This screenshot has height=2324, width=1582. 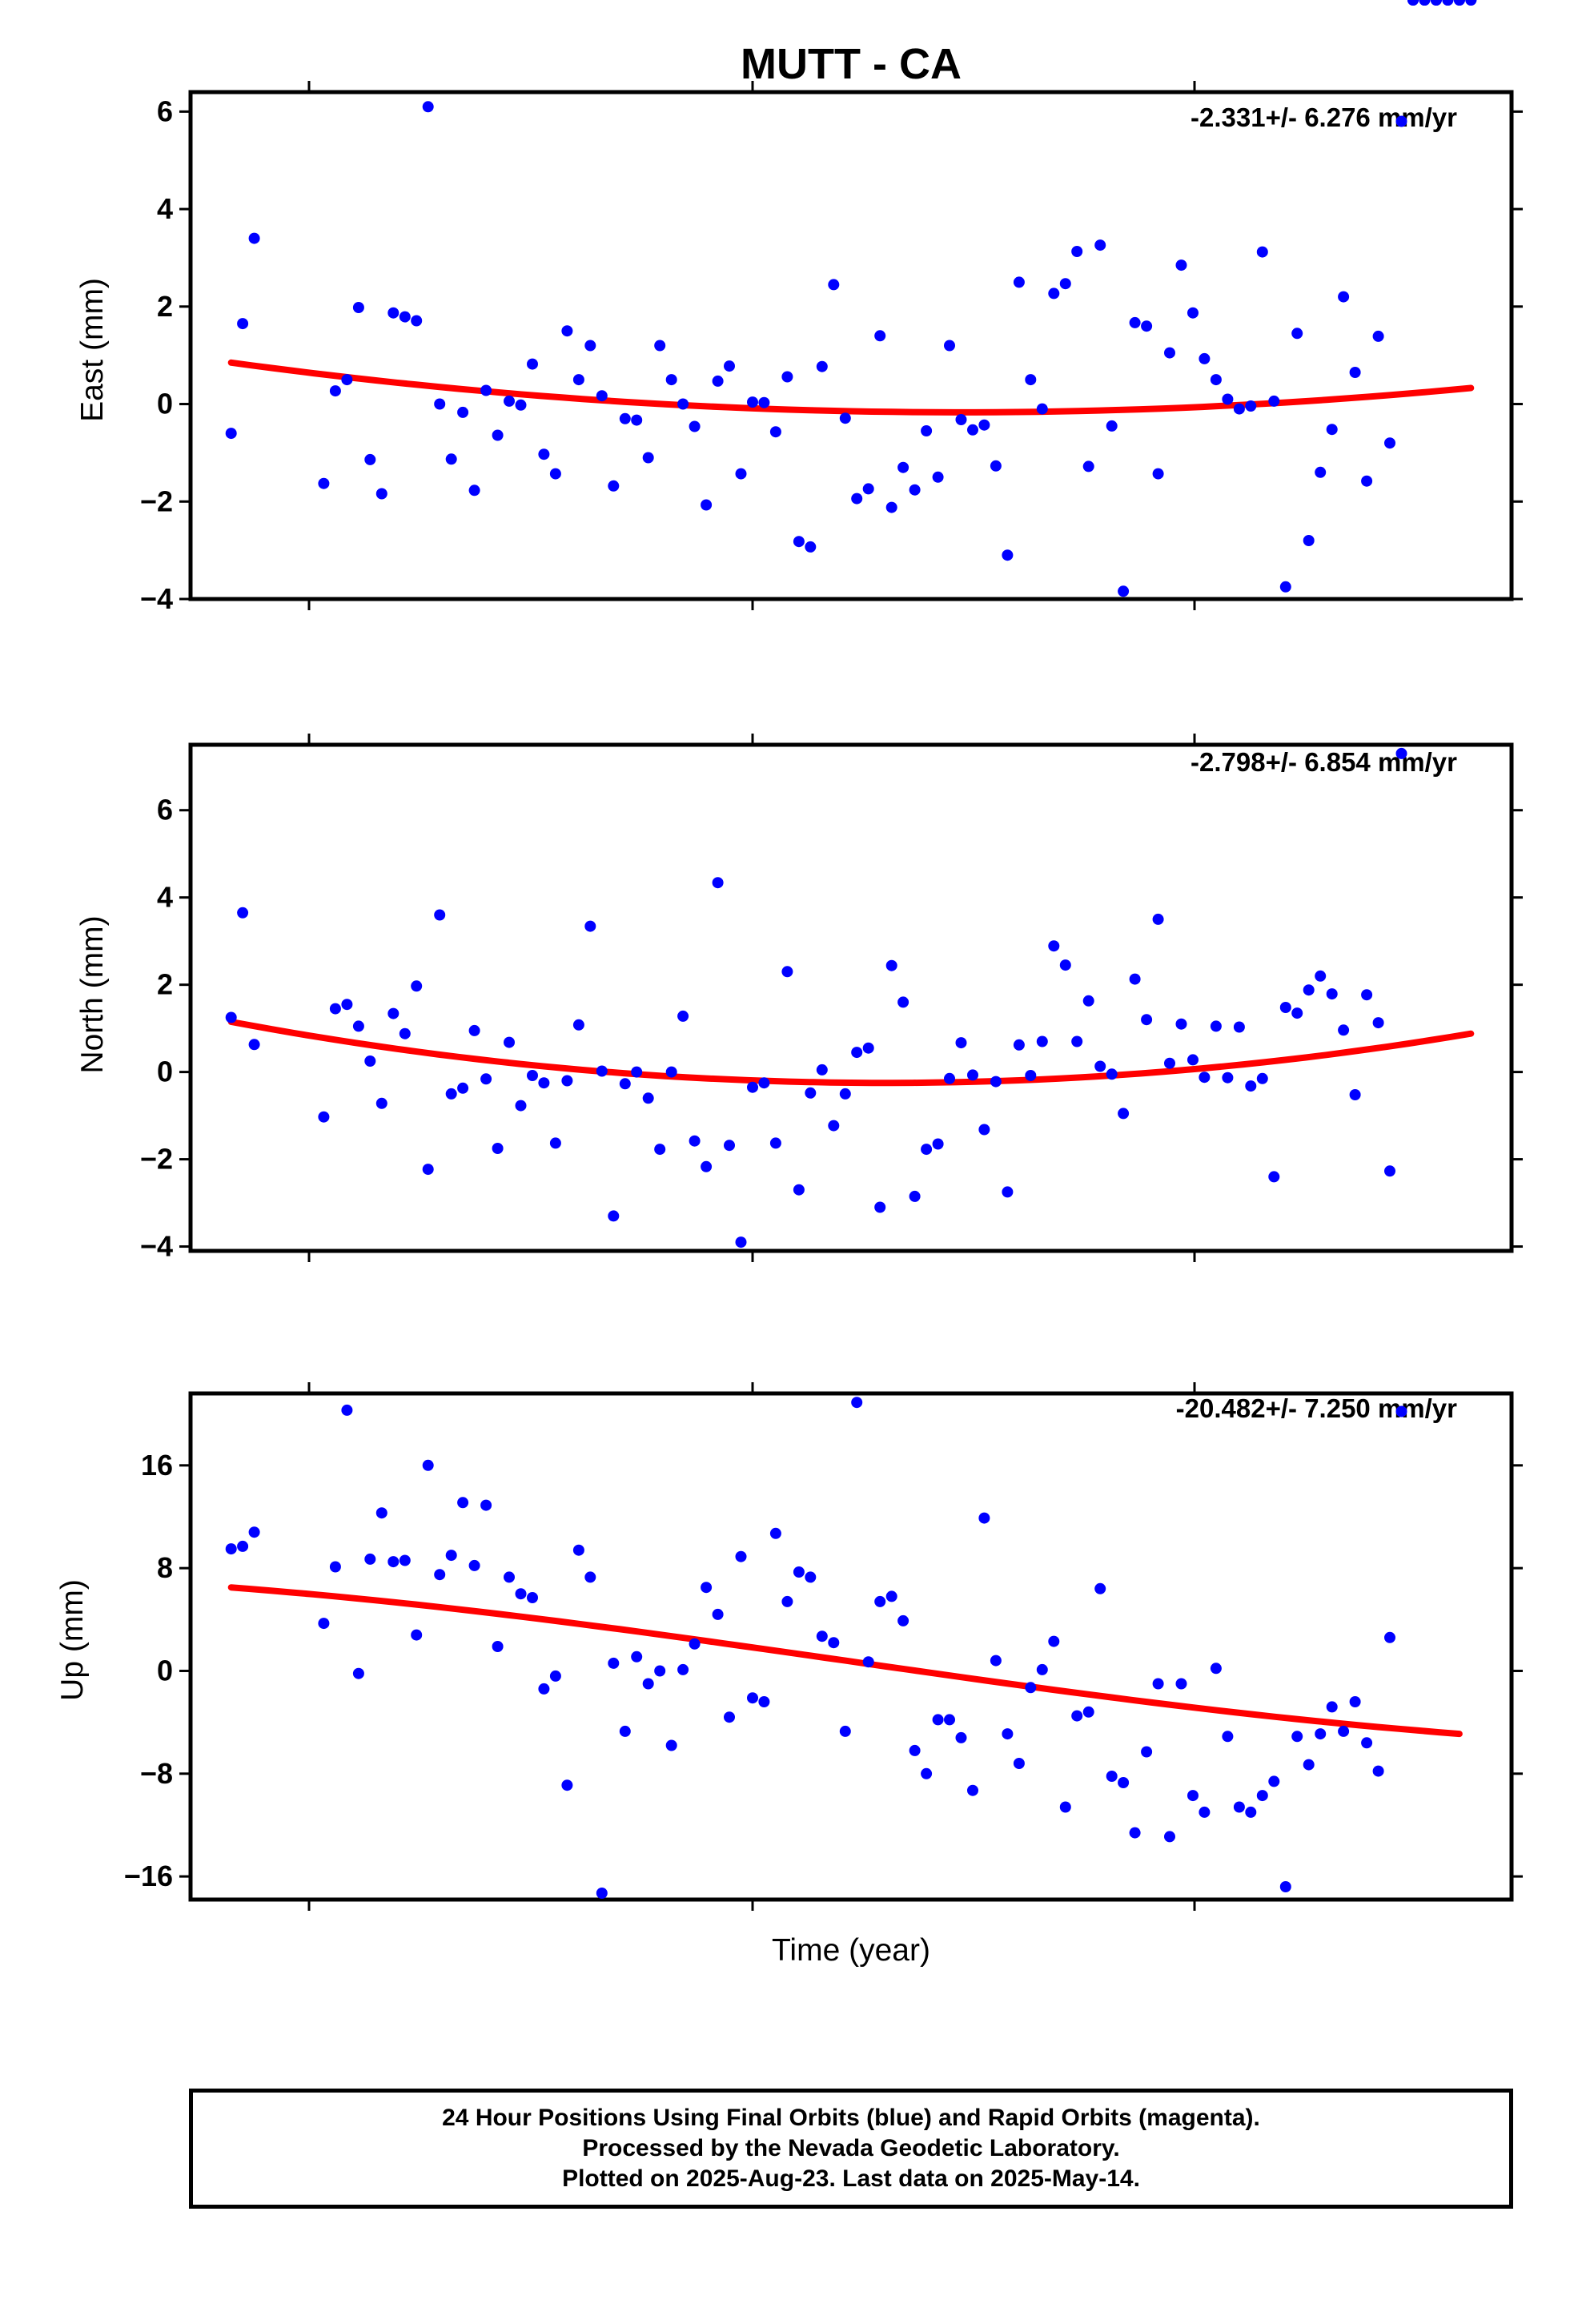 I want to click on up-ytick-label: −8, so click(x=156, y=1774).